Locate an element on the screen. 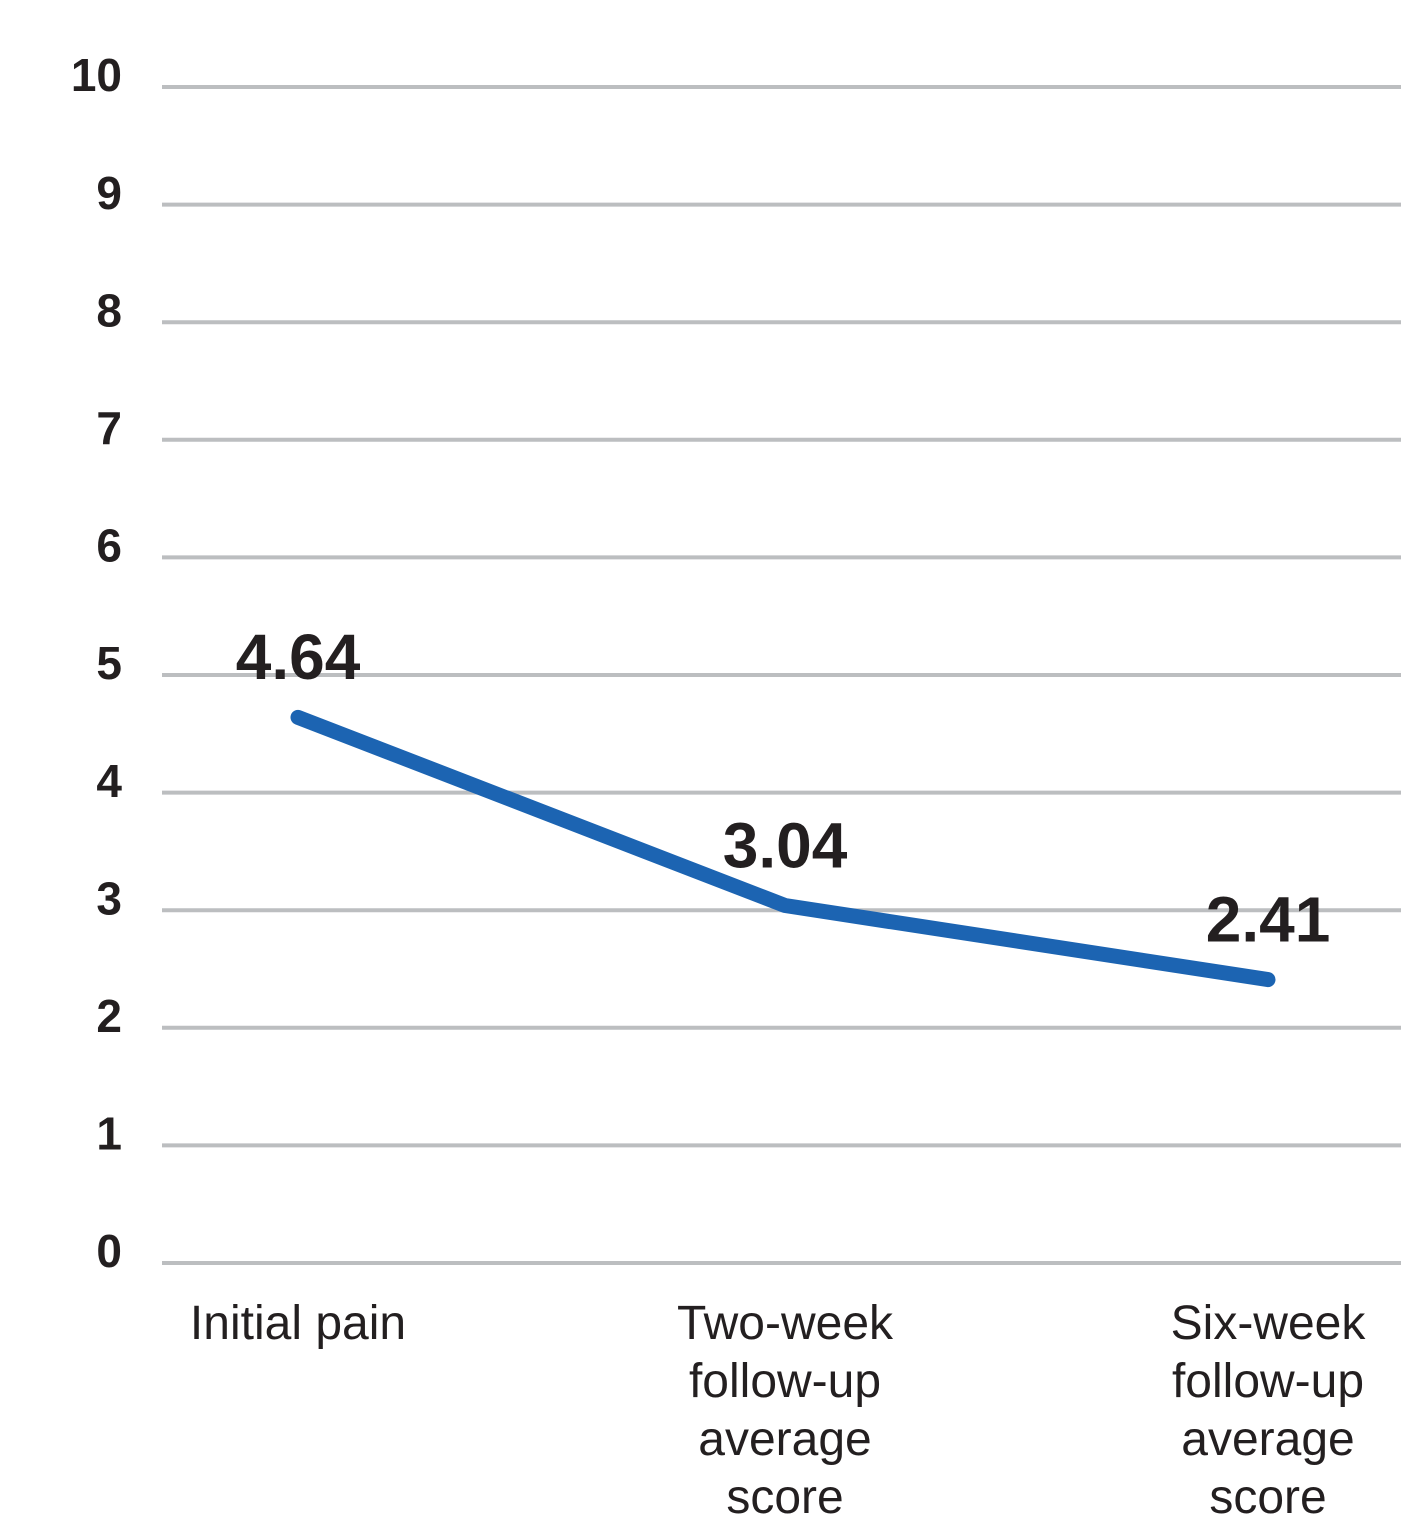 Image resolution: width=1401 pixels, height=1517 pixels. y-tick-label: 5 is located at coordinates (109, 663).